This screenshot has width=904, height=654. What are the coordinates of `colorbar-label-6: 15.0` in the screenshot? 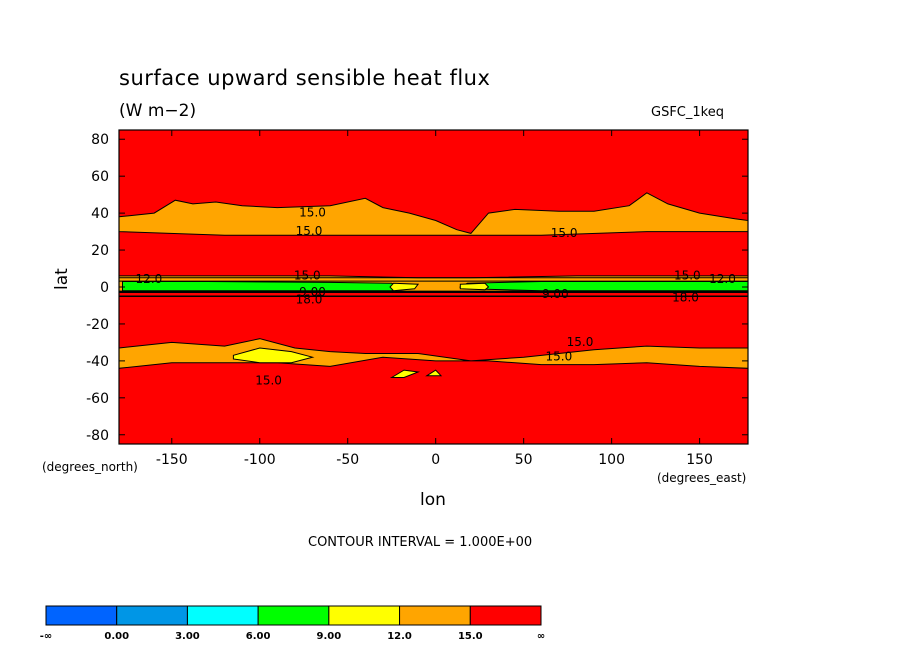 It's located at (470, 636).